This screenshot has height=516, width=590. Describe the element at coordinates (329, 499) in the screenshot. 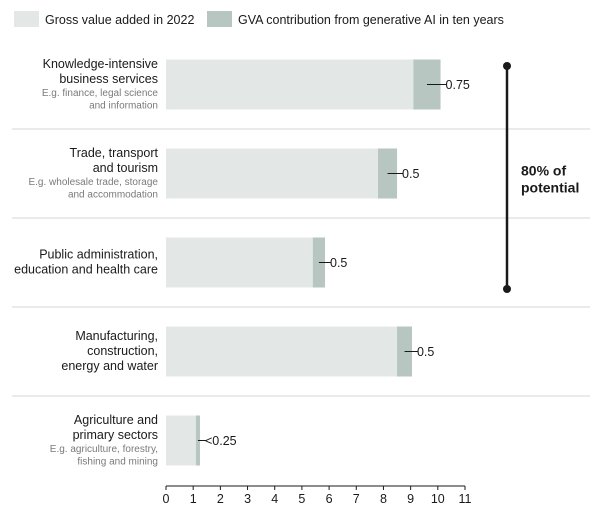

I see `x-tick-label: 6` at that location.